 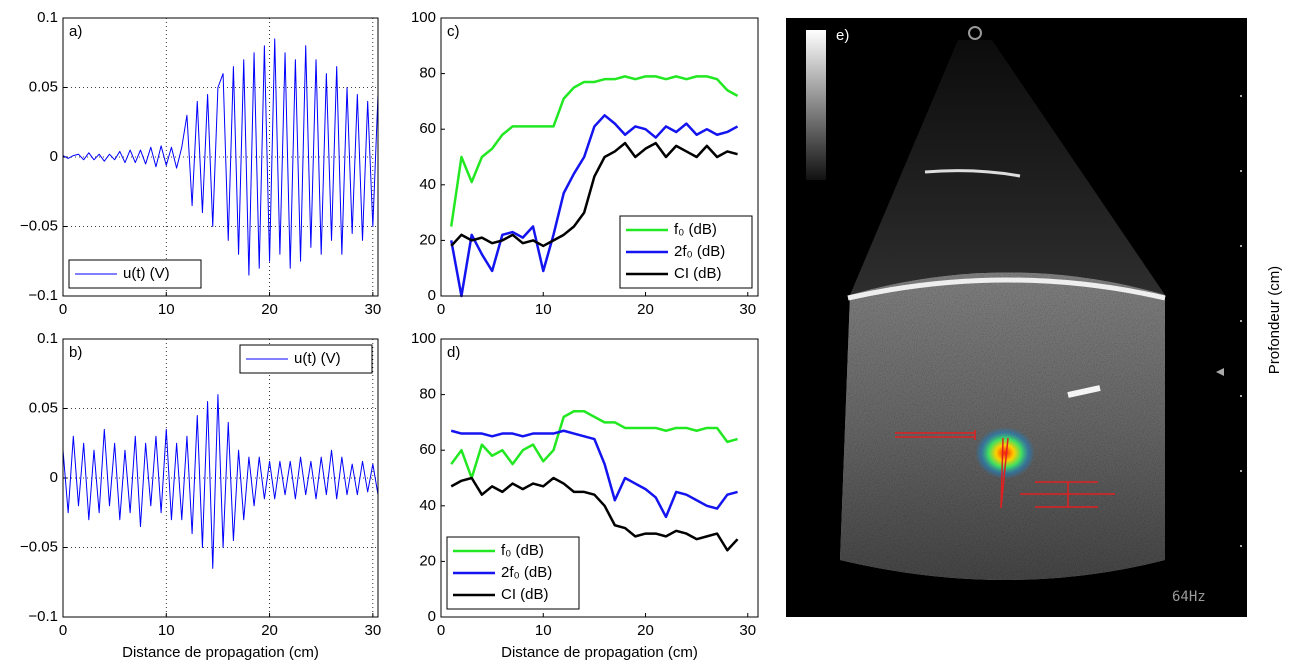 I want to click on panel-label: b), so click(x=75, y=352).